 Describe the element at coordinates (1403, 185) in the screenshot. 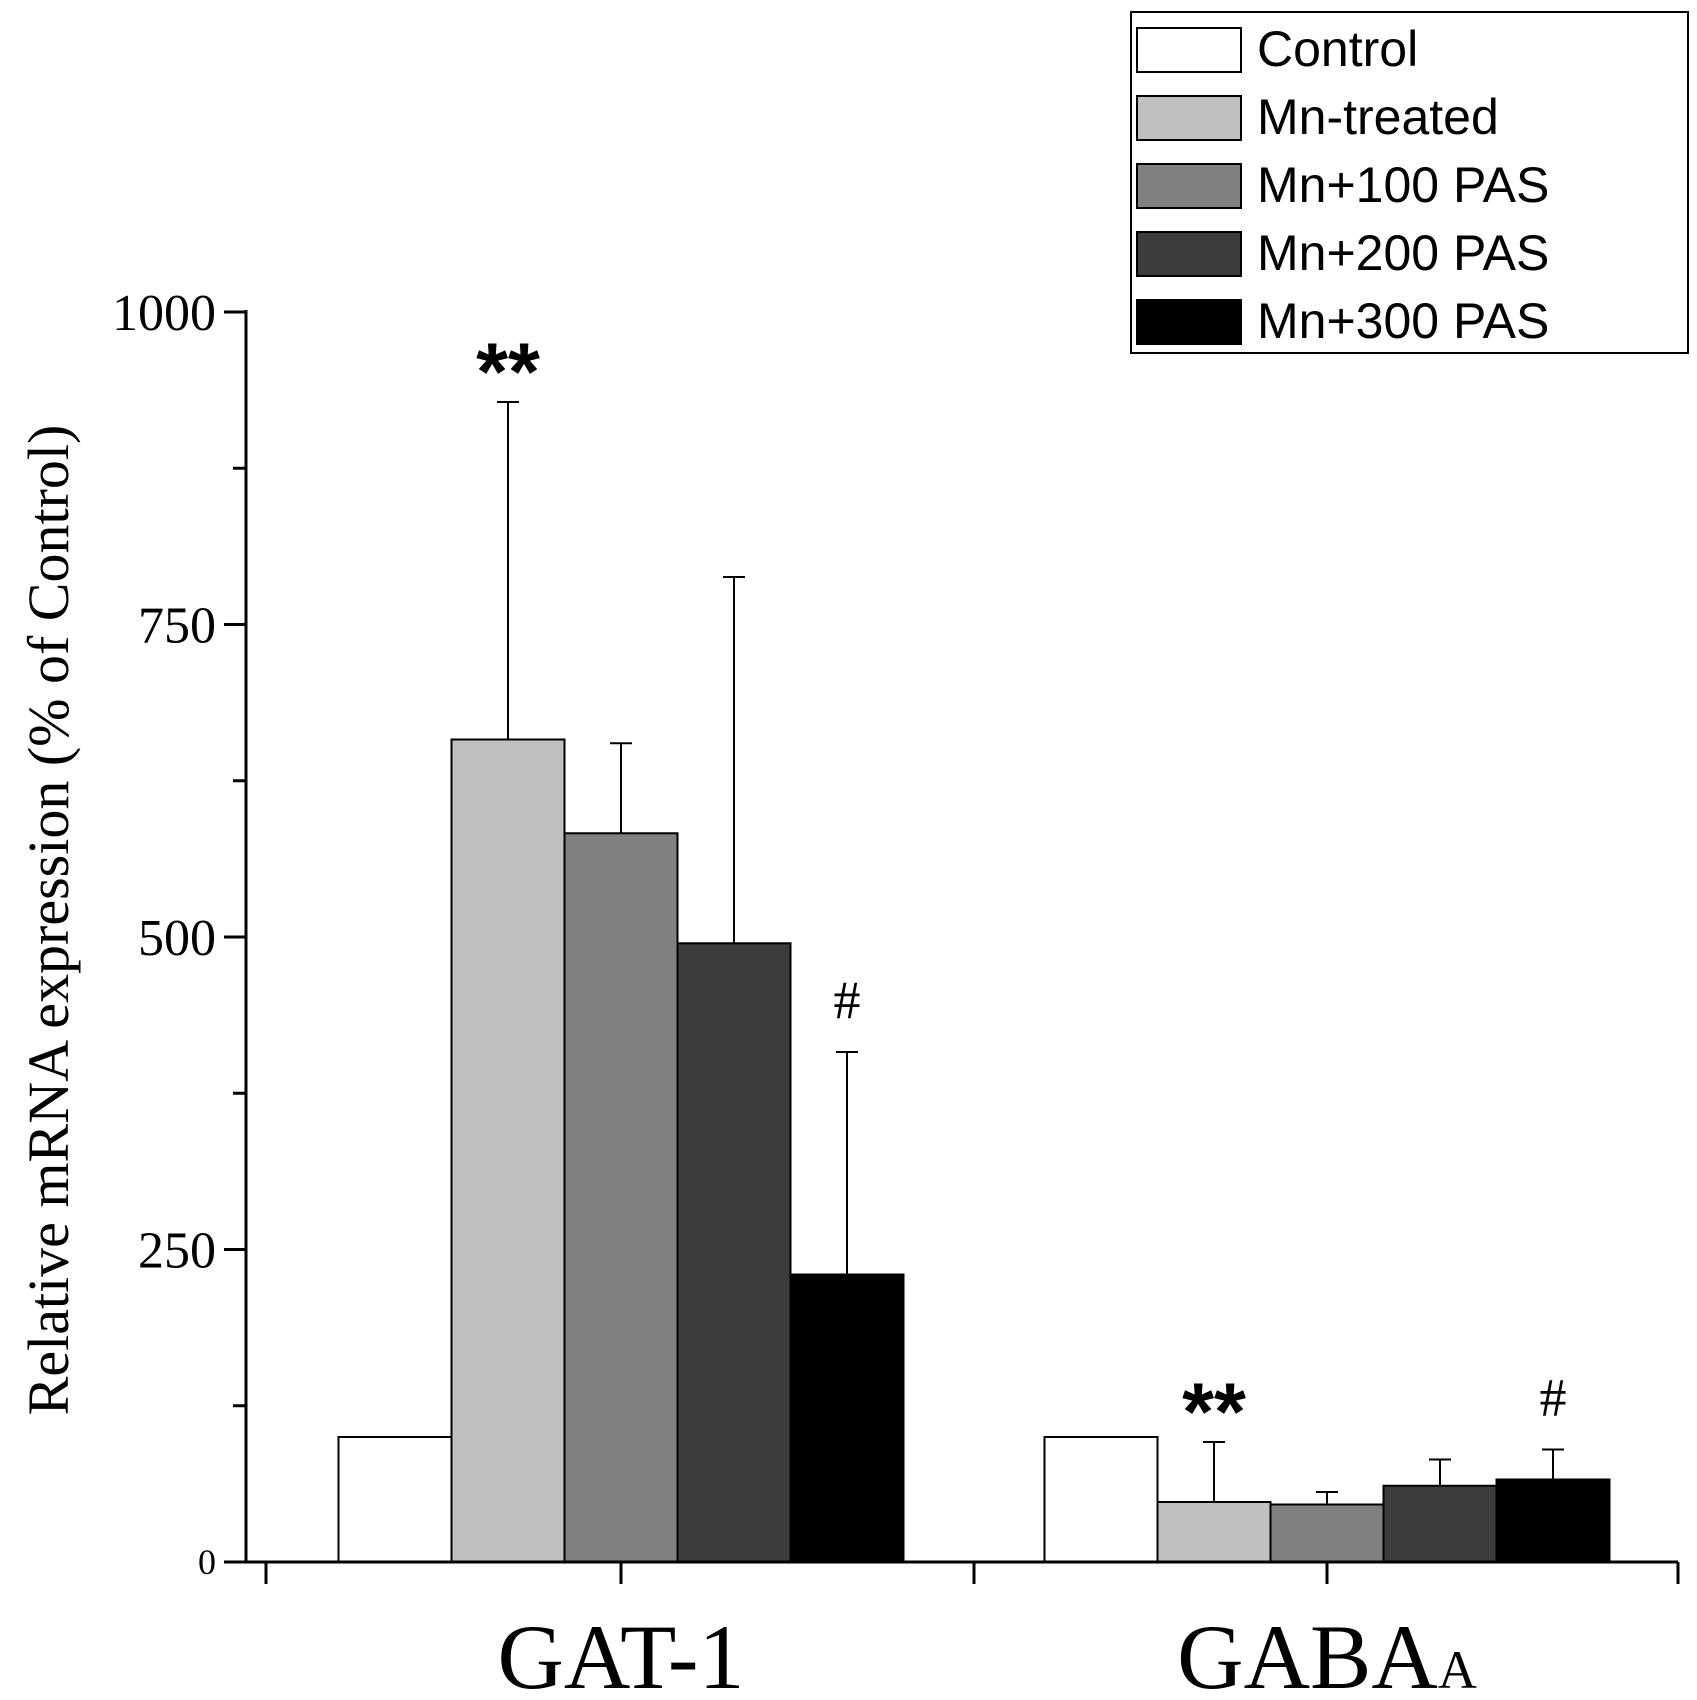

I see `legend-label: Mn+100 PAS` at that location.